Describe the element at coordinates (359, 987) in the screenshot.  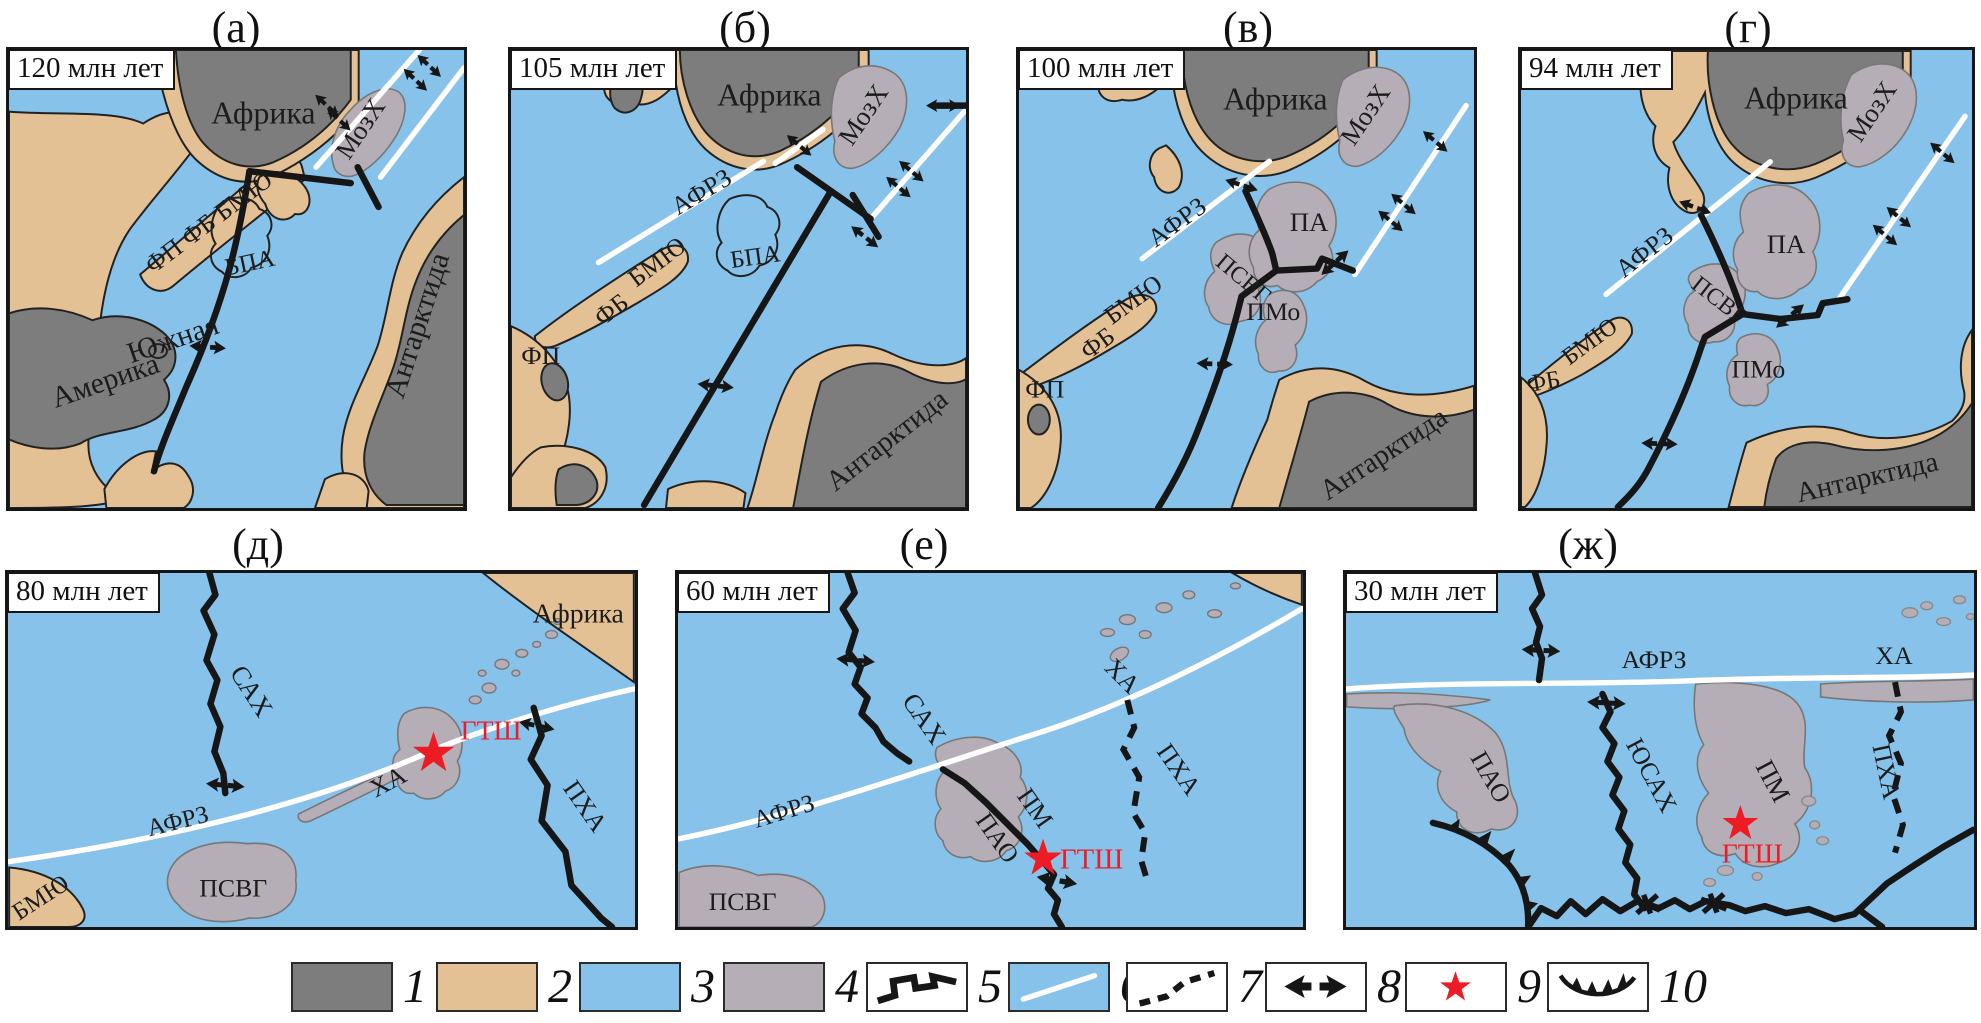
I see `legend-item-1: 1` at that location.